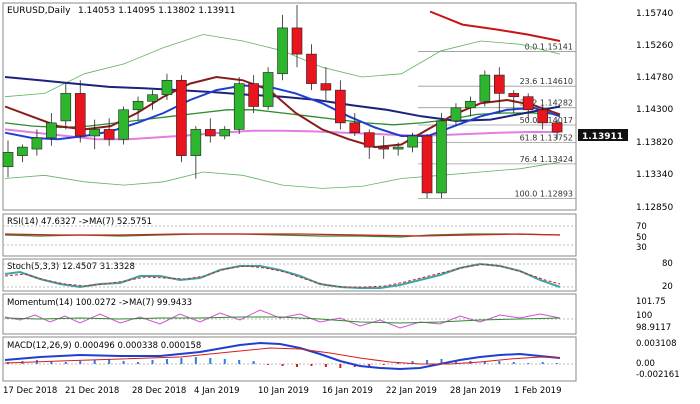  What do you see at coordinates (656, 344) in the screenshot?
I see `macd-tick: 0.003108` at bounding box center [656, 344].